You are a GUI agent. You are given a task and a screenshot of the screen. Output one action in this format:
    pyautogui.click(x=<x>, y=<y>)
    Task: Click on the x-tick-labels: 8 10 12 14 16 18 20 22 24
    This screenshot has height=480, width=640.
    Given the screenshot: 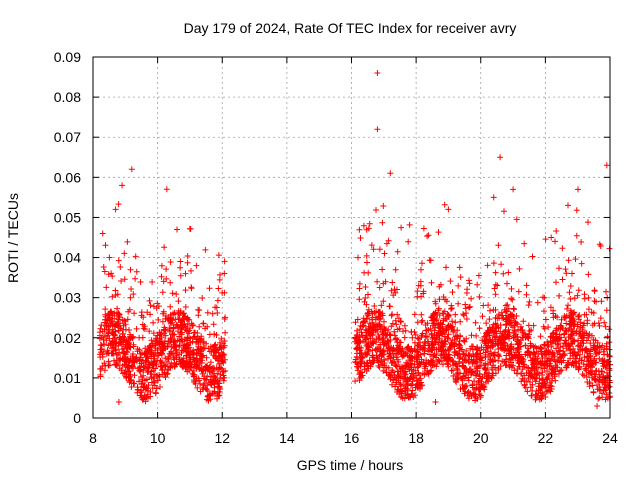 What is the action you would take?
    pyautogui.click(x=353, y=438)
    